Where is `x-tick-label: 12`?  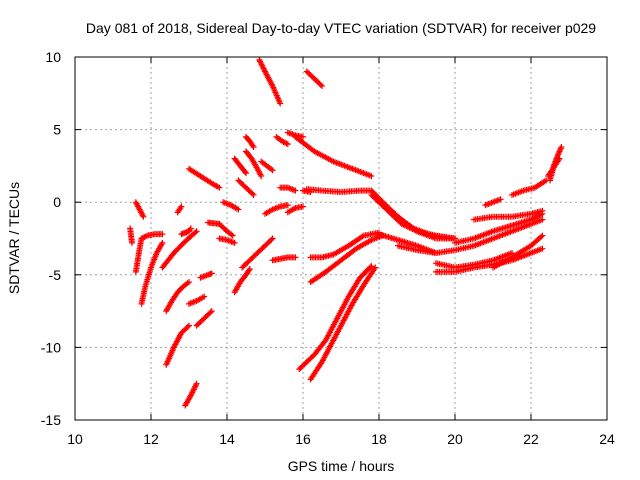 x-tick-label: 12 is located at coordinates (151, 439).